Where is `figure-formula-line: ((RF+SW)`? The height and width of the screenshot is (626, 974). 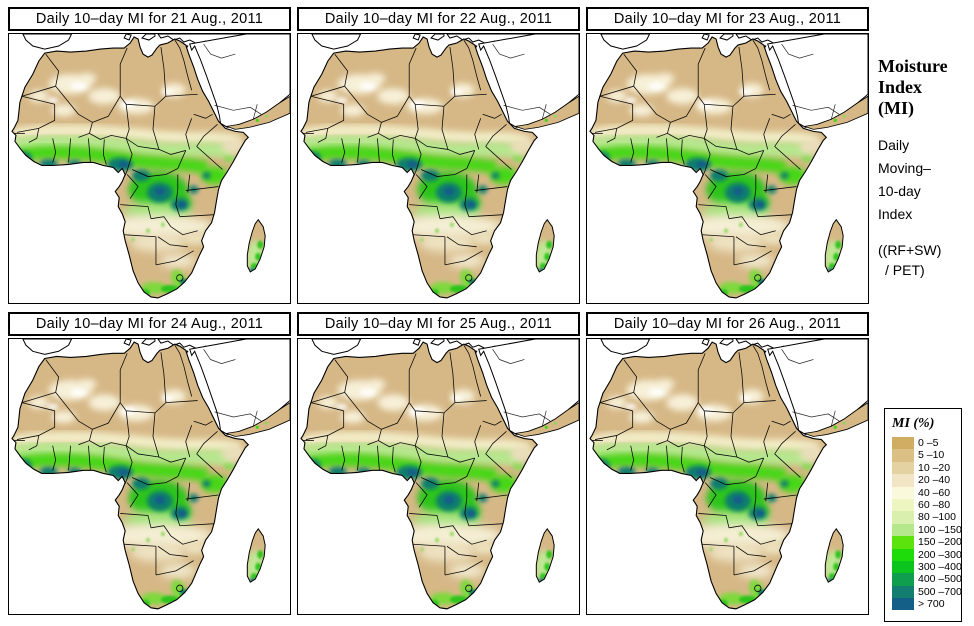
figure-formula-line: ((RF+SW) is located at coordinates (910, 250).